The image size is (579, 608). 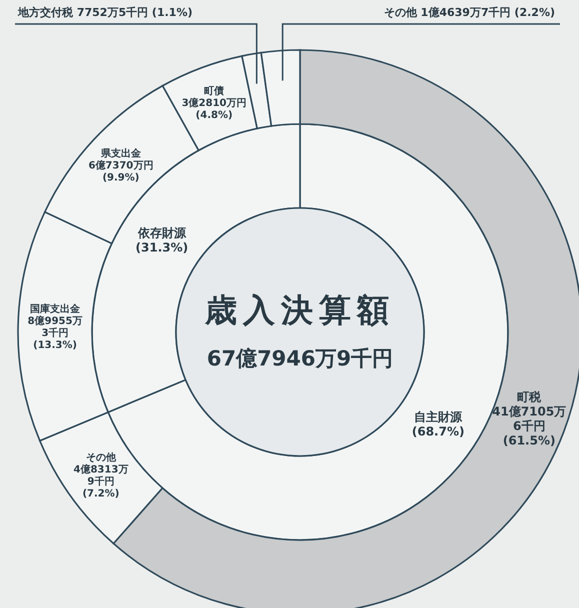 I want to click on slice-label: 町税 41億7105万6千円, so click(x=529, y=411).